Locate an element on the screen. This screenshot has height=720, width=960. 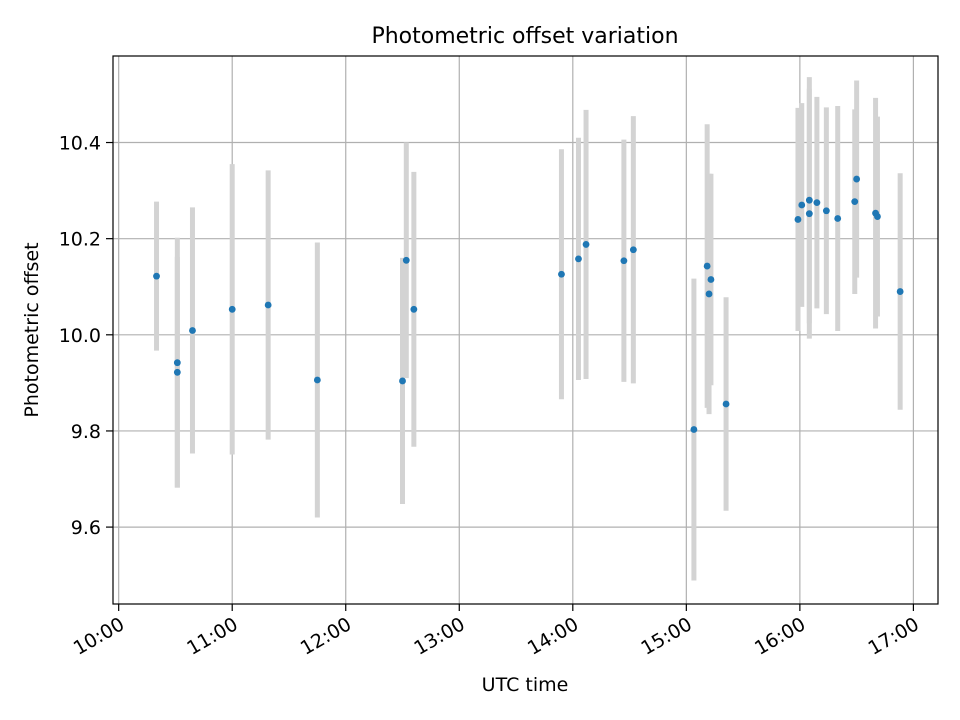
x-axis-label: UTC time is located at coordinates (525, 685).